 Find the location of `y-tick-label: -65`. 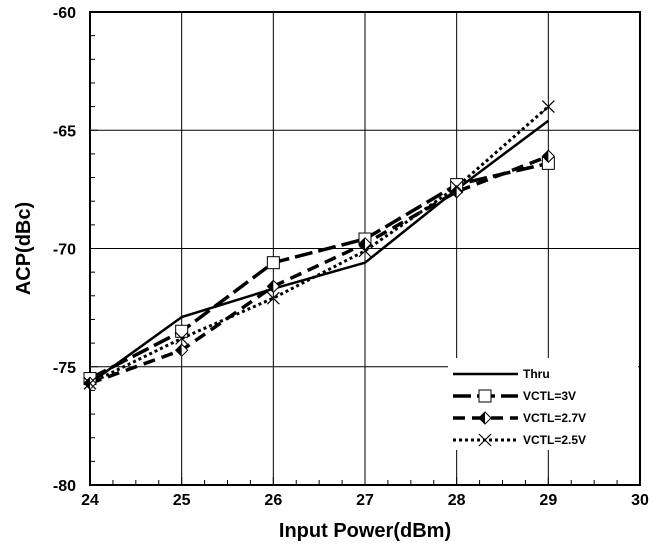

y-tick-label: -65 is located at coordinates (64, 131).